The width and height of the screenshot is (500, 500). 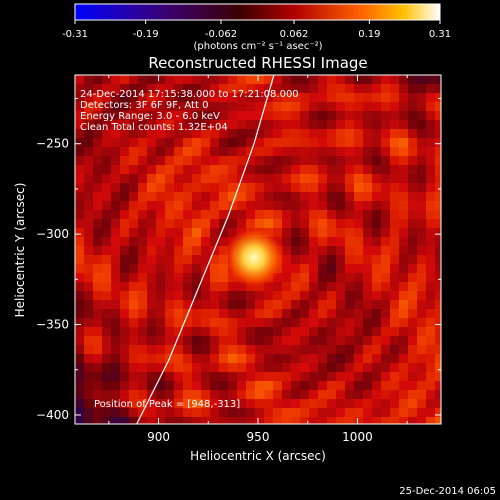 What do you see at coordinates (154, 127) in the screenshot?
I see `annotation-clean-counts: Clean Total counts: 1.32E+04` at bounding box center [154, 127].